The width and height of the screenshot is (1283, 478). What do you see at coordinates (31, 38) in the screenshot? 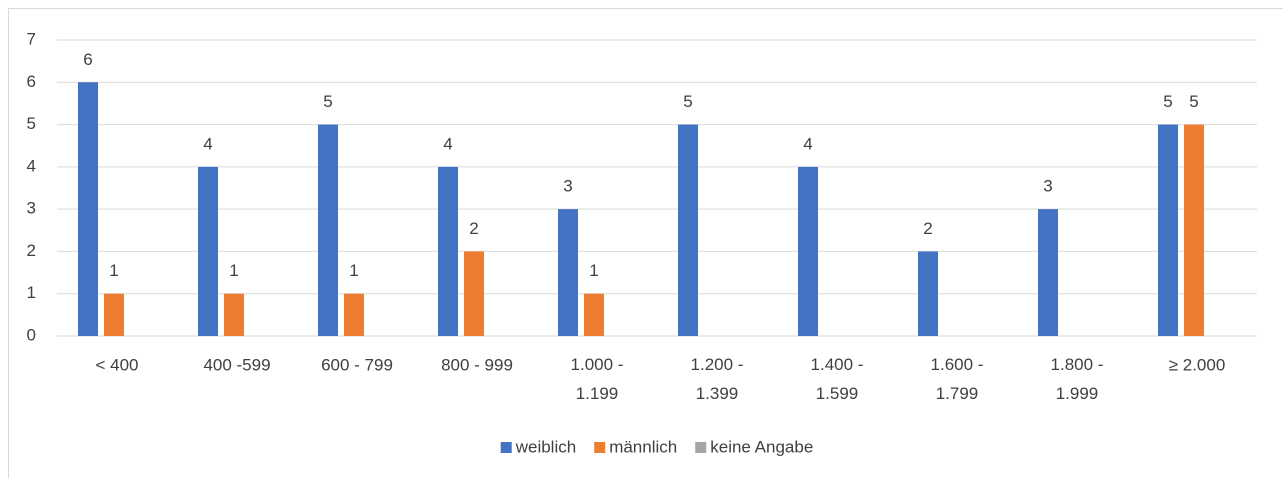
I see `y-tick-label: 7` at bounding box center [31, 38].